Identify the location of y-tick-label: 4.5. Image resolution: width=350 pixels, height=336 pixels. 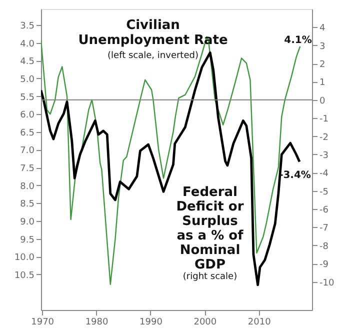
(27, 62).